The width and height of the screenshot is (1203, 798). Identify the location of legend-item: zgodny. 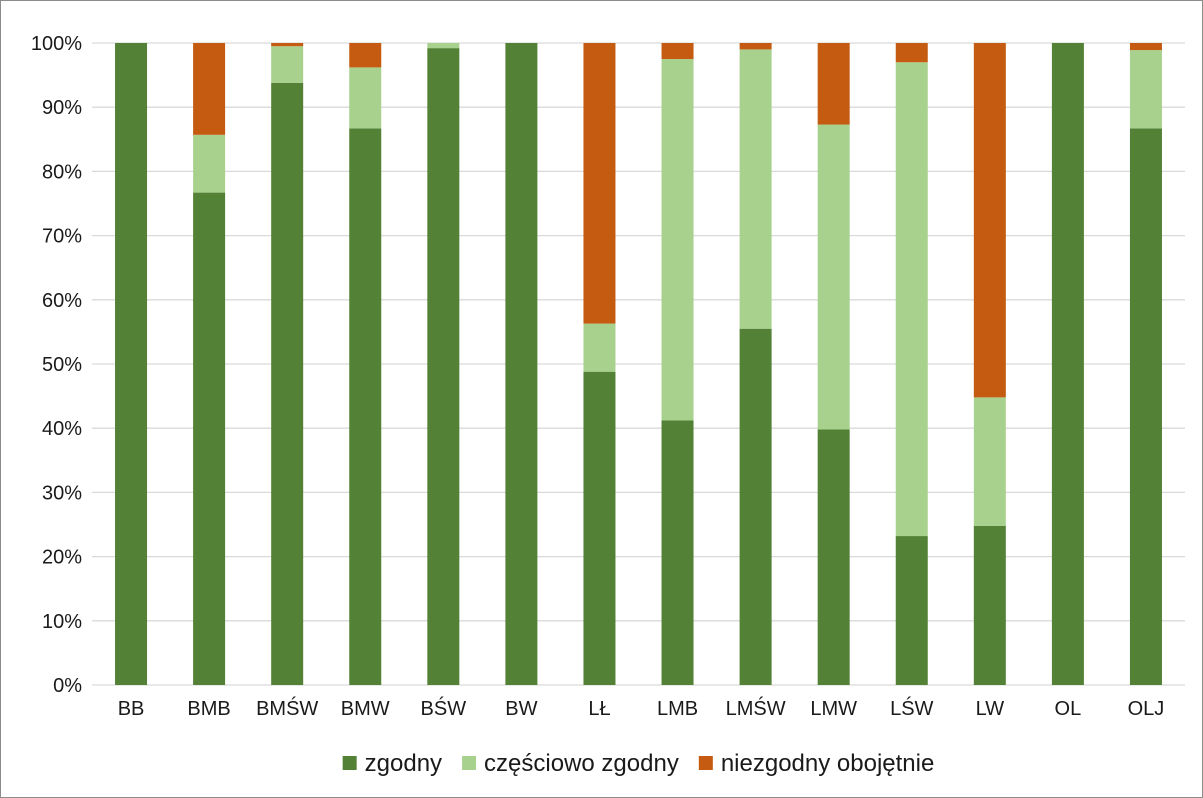
(392, 763).